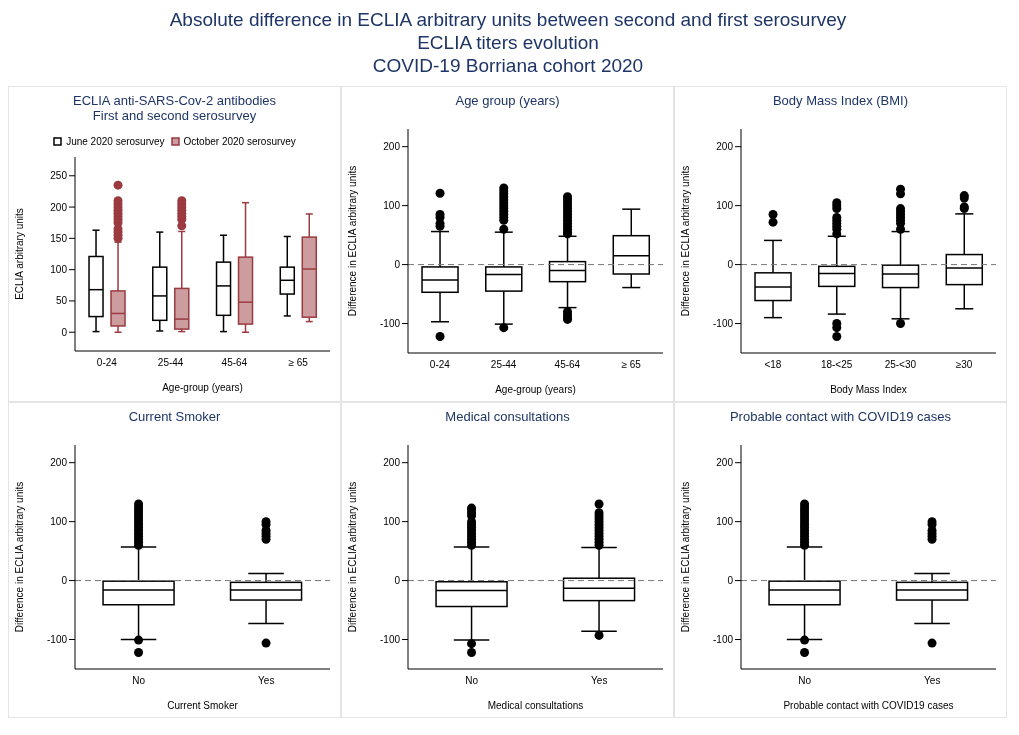  I want to click on legend-label: June 2020 serosurvey, so click(115, 141).